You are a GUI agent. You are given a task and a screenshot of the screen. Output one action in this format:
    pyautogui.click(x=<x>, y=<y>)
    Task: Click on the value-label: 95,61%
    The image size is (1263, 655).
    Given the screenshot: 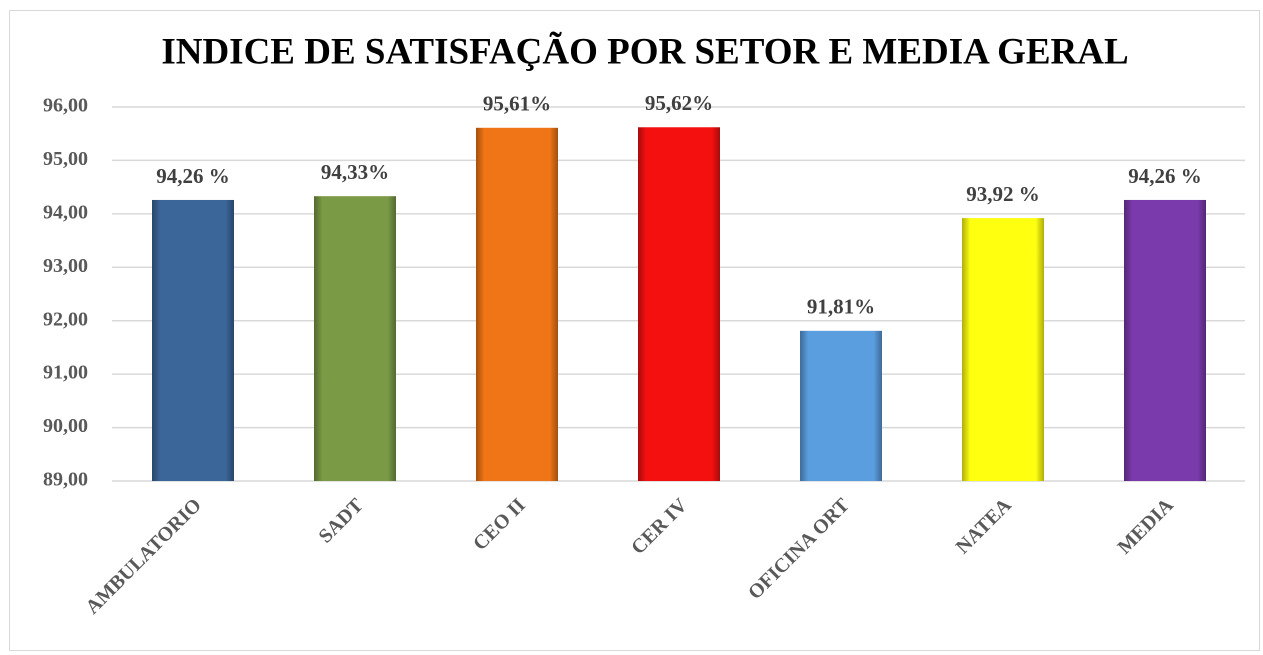 What is the action you would take?
    pyautogui.click(x=517, y=104)
    